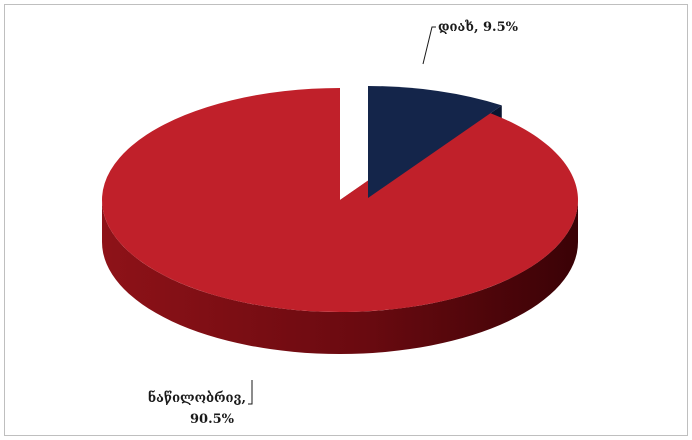 The height and width of the screenshot is (440, 692). What do you see at coordinates (212, 419) in the screenshot?
I see `data-label-partial-value: 90.5%` at bounding box center [212, 419].